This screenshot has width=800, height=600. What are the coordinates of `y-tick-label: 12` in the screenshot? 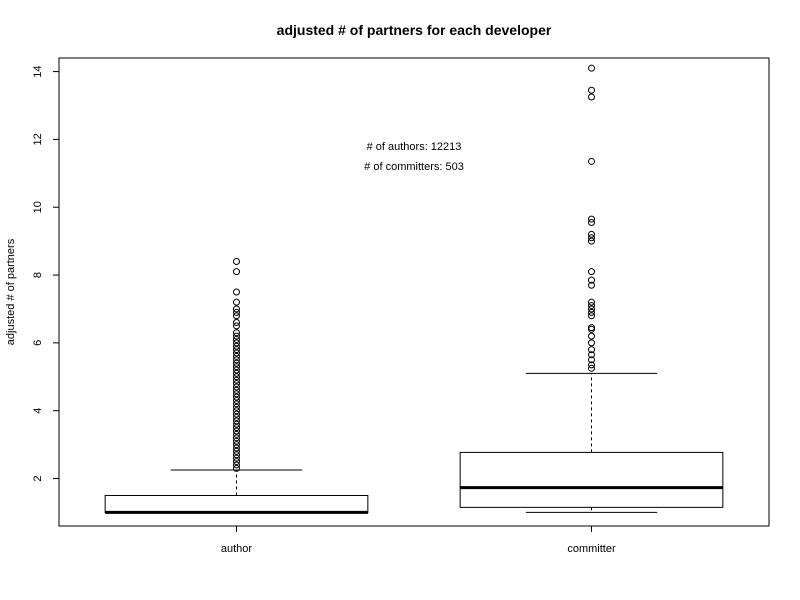 It's located at (38, 139).